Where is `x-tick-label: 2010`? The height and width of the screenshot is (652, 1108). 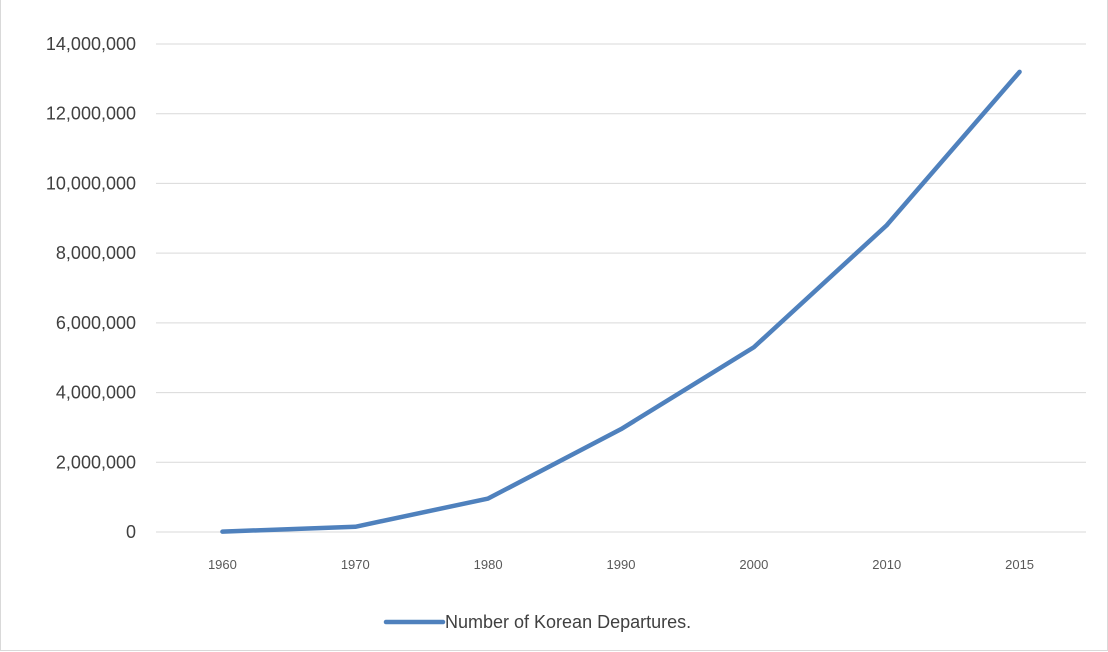
x-tick-label: 2010 is located at coordinates (886, 564).